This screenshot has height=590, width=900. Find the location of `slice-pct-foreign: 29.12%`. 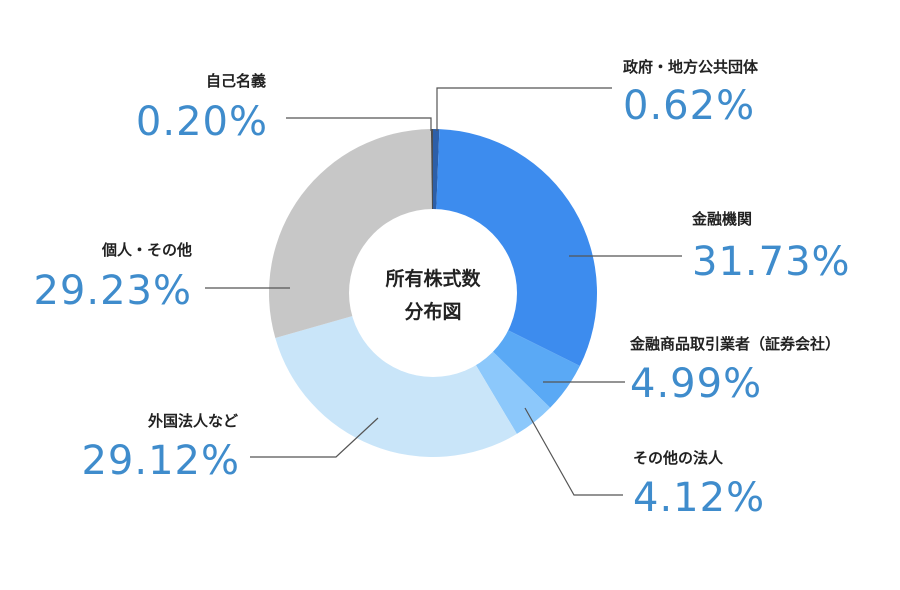

slice-pct-foreign: 29.12% is located at coordinates (160, 461).